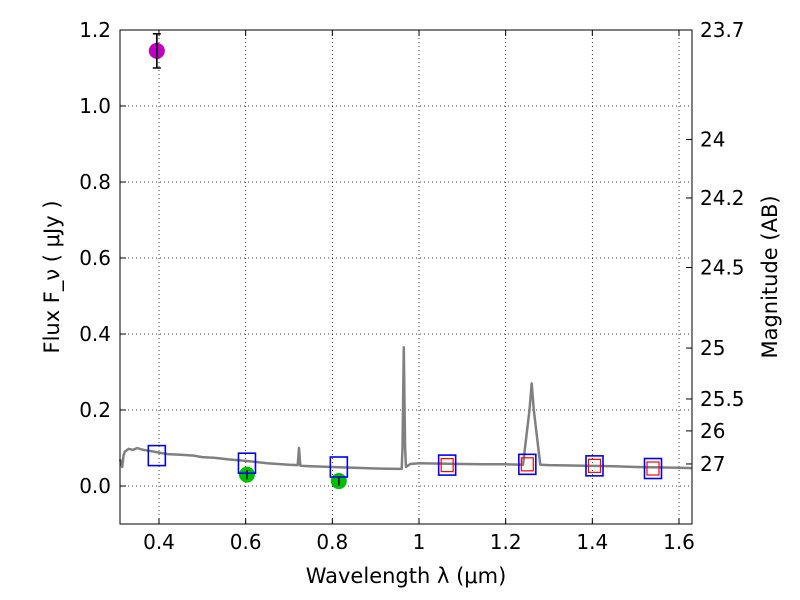 This screenshot has height=600, width=800. I want to click on y2-tick-label: 26, so click(712, 431).